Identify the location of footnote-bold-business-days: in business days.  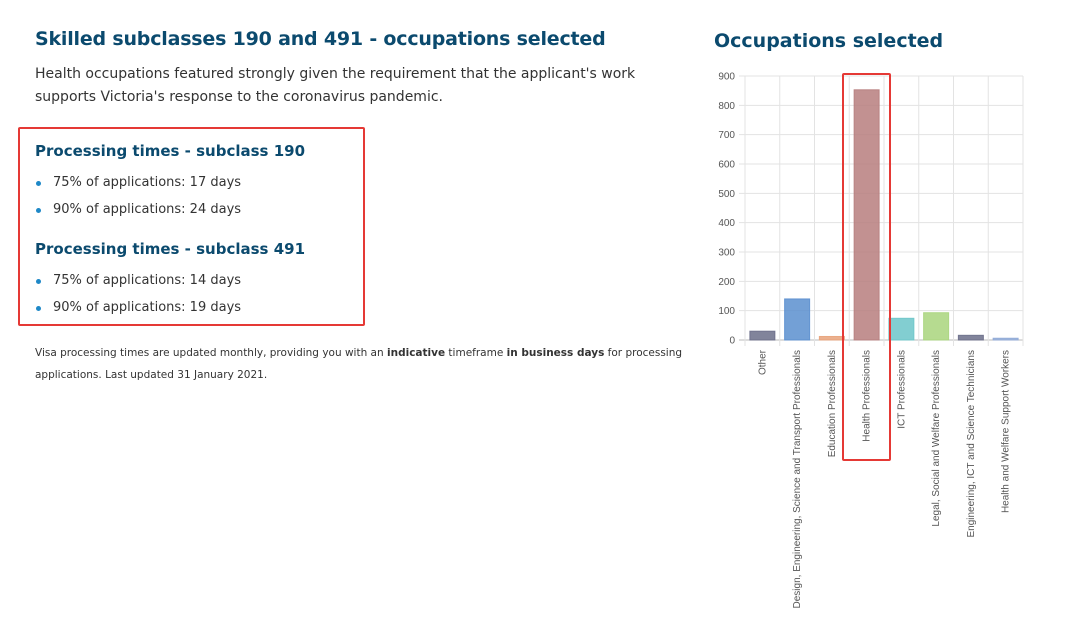
(555, 353).